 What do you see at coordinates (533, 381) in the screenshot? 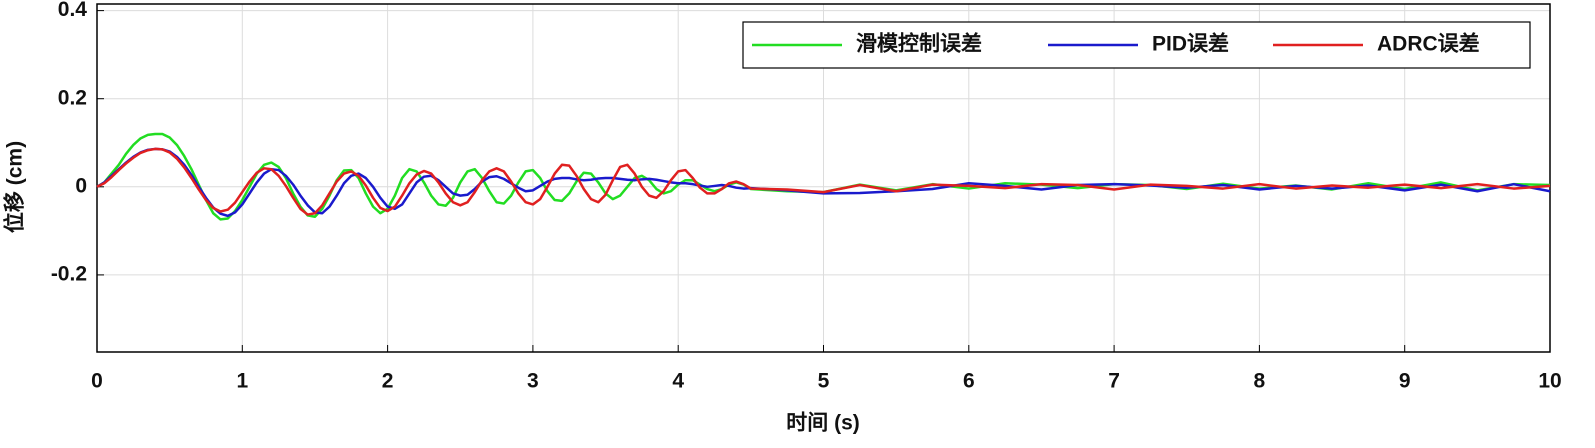
I see `x-tick-label: 3` at bounding box center [533, 381].